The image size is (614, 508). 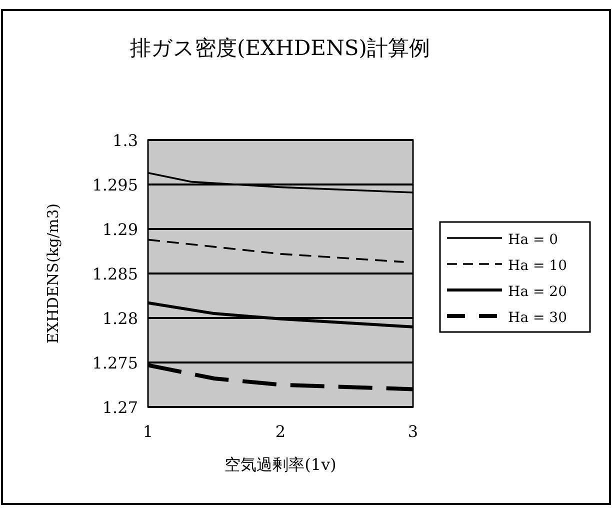 What do you see at coordinates (280, 464) in the screenshot?
I see `x-axis-title: 空気過剰率(1v)` at bounding box center [280, 464].